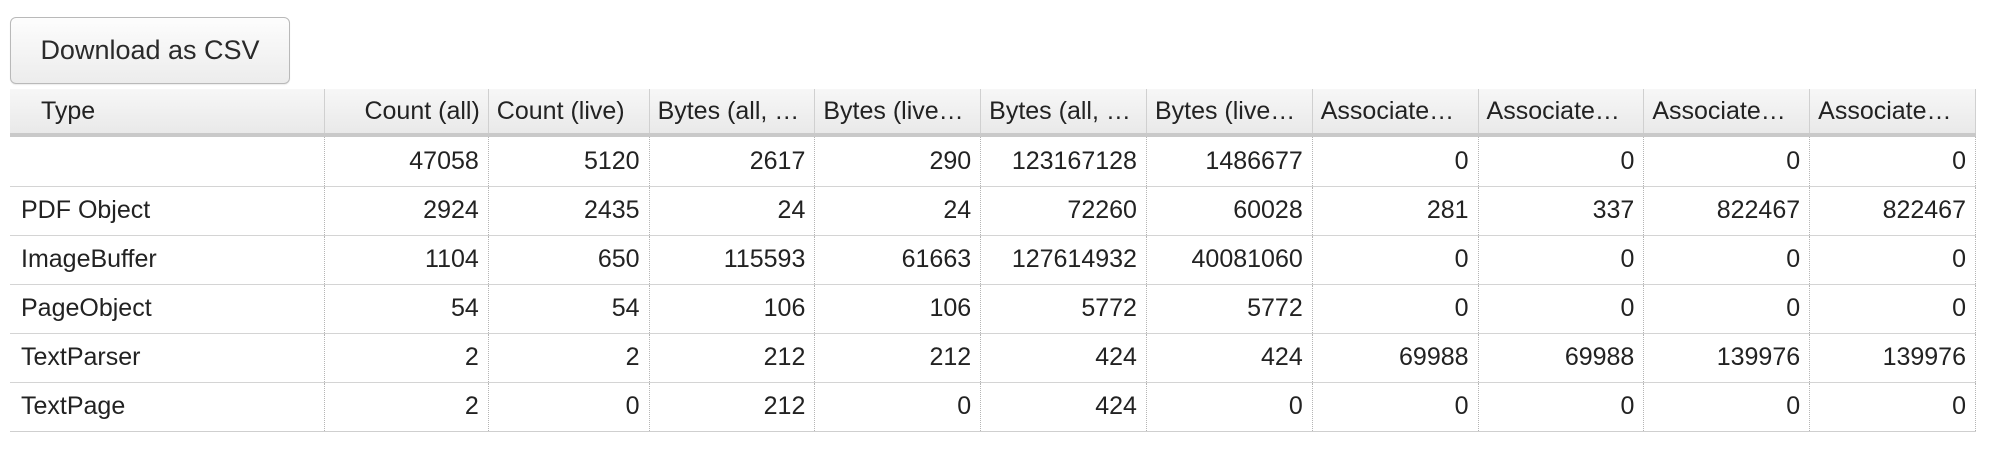 This screenshot has width=1999, height=467. I want to click on table-row: TextPage 2 0 212 0 424 0 0 0 0 0, so click(993, 407).